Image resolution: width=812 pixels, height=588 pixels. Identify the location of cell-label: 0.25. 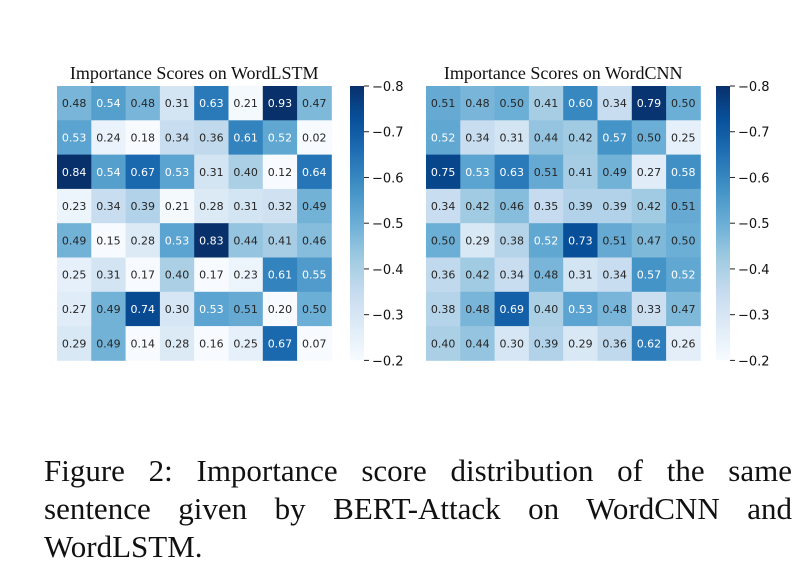
(74, 275).